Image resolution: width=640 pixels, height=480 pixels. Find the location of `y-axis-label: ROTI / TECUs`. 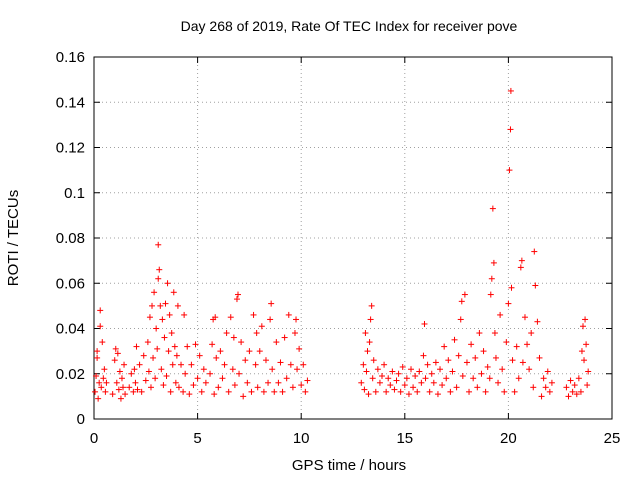

y-axis-label: ROTI / TECUs is located at coordinates (13, 238).